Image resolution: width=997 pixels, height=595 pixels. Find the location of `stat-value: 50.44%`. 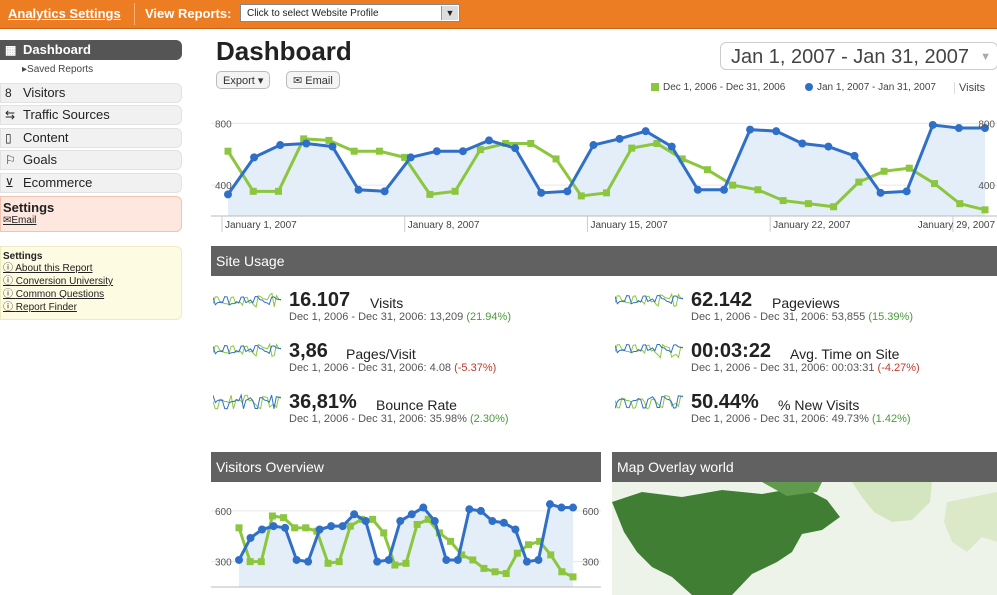

stat-value: 50.44% is located at coordinates (725, 402).